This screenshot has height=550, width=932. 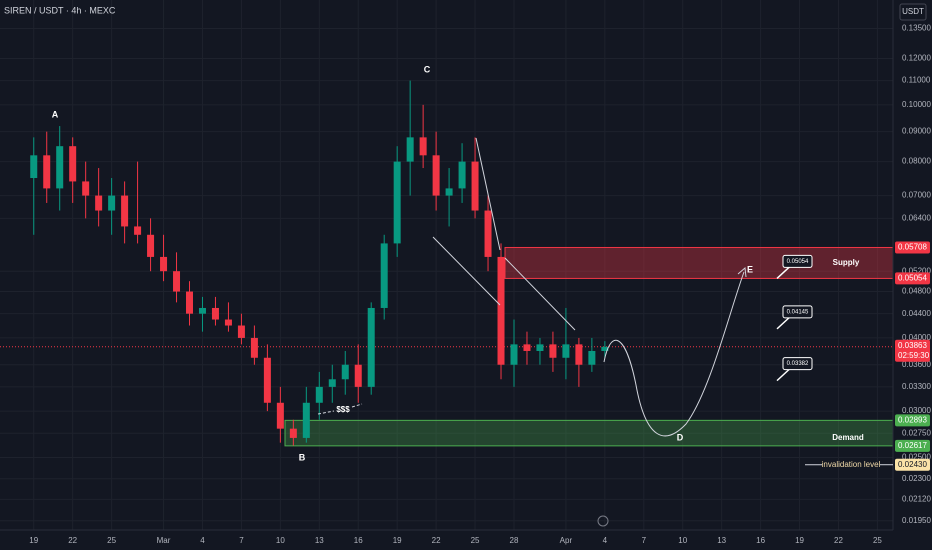 What do you see at coordinates (603, 521) in the screenshot?
I see `event-icon` at bounding box center [603, 521].